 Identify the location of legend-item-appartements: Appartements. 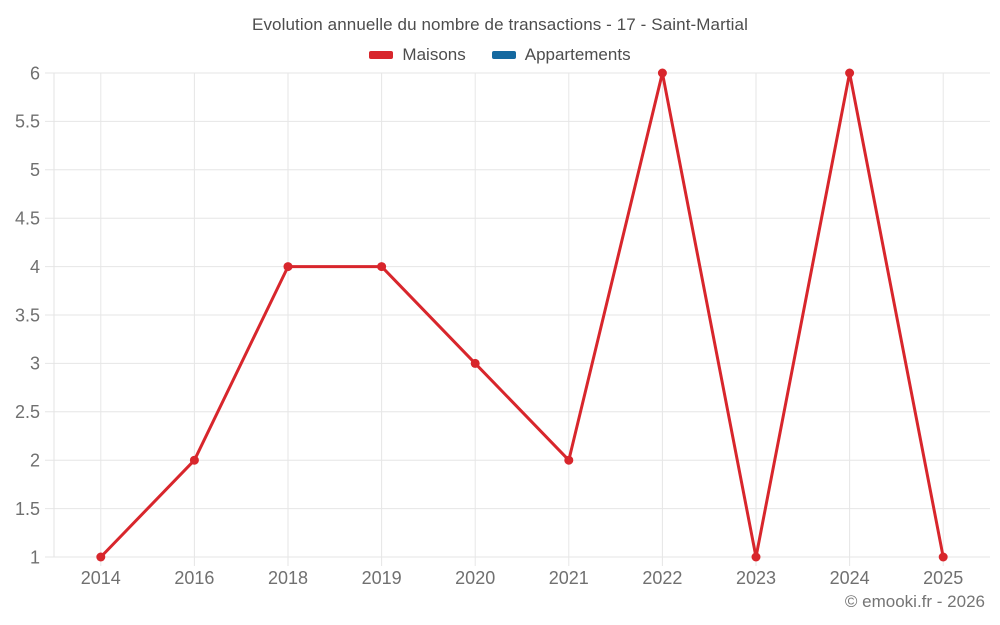
(561, 55).